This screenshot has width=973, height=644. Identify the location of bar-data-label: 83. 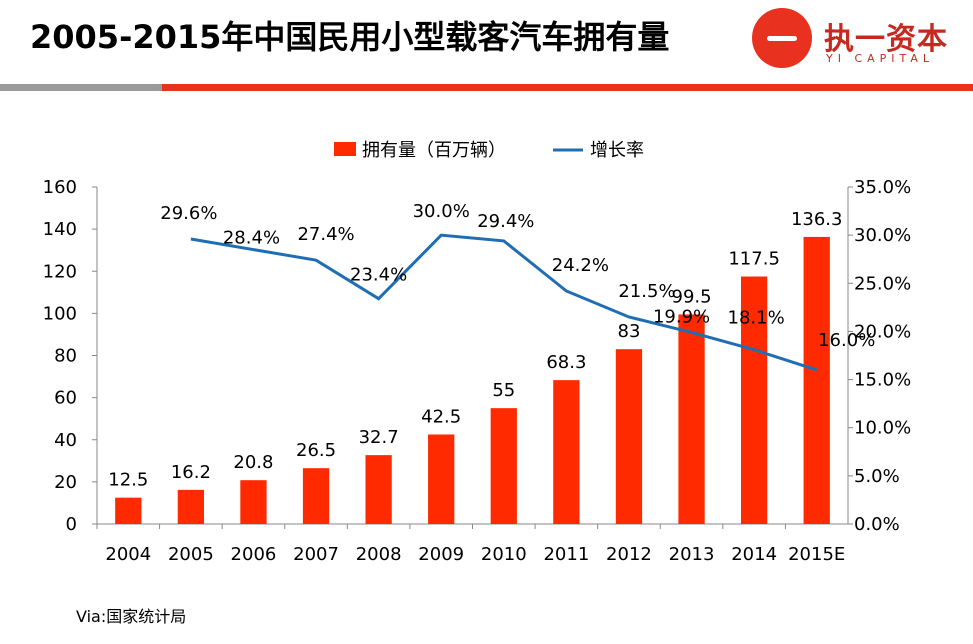
(629, 331).